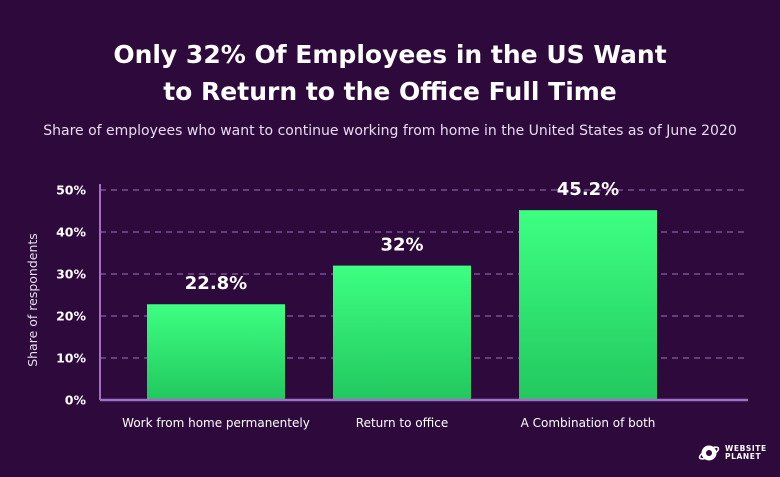  Describe the element at coordinates (71, 274) in the screenshot. I see `y-tick-label: 30%` at that location.